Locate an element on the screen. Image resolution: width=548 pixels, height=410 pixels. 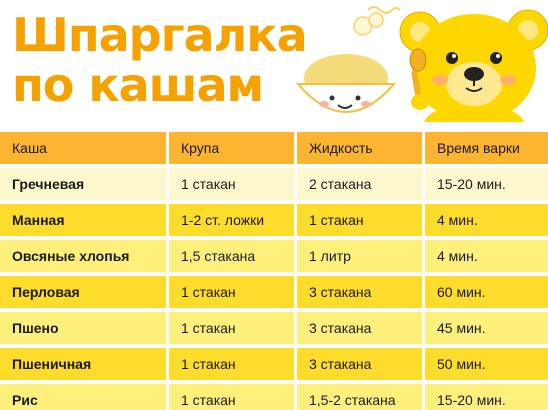
table-row: Овсяные хлопья 1,5 стакана 1 литр 4 мин. is located at coordinates (274, 256).